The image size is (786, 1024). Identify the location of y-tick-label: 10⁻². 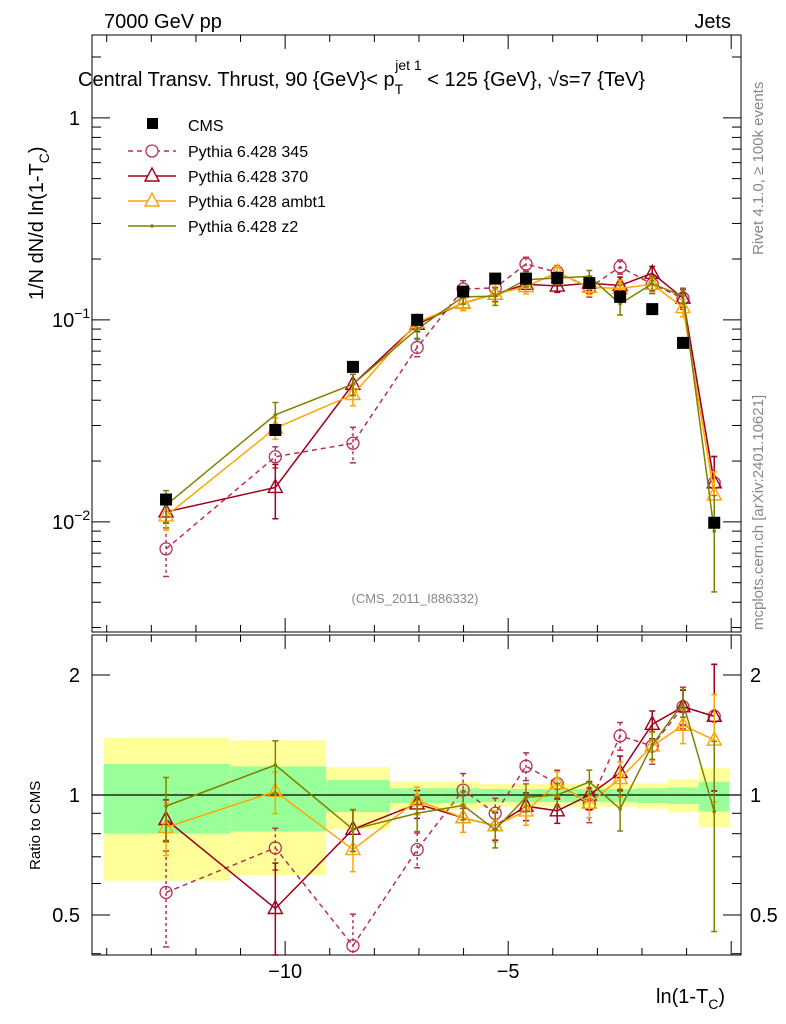
(71, 520).